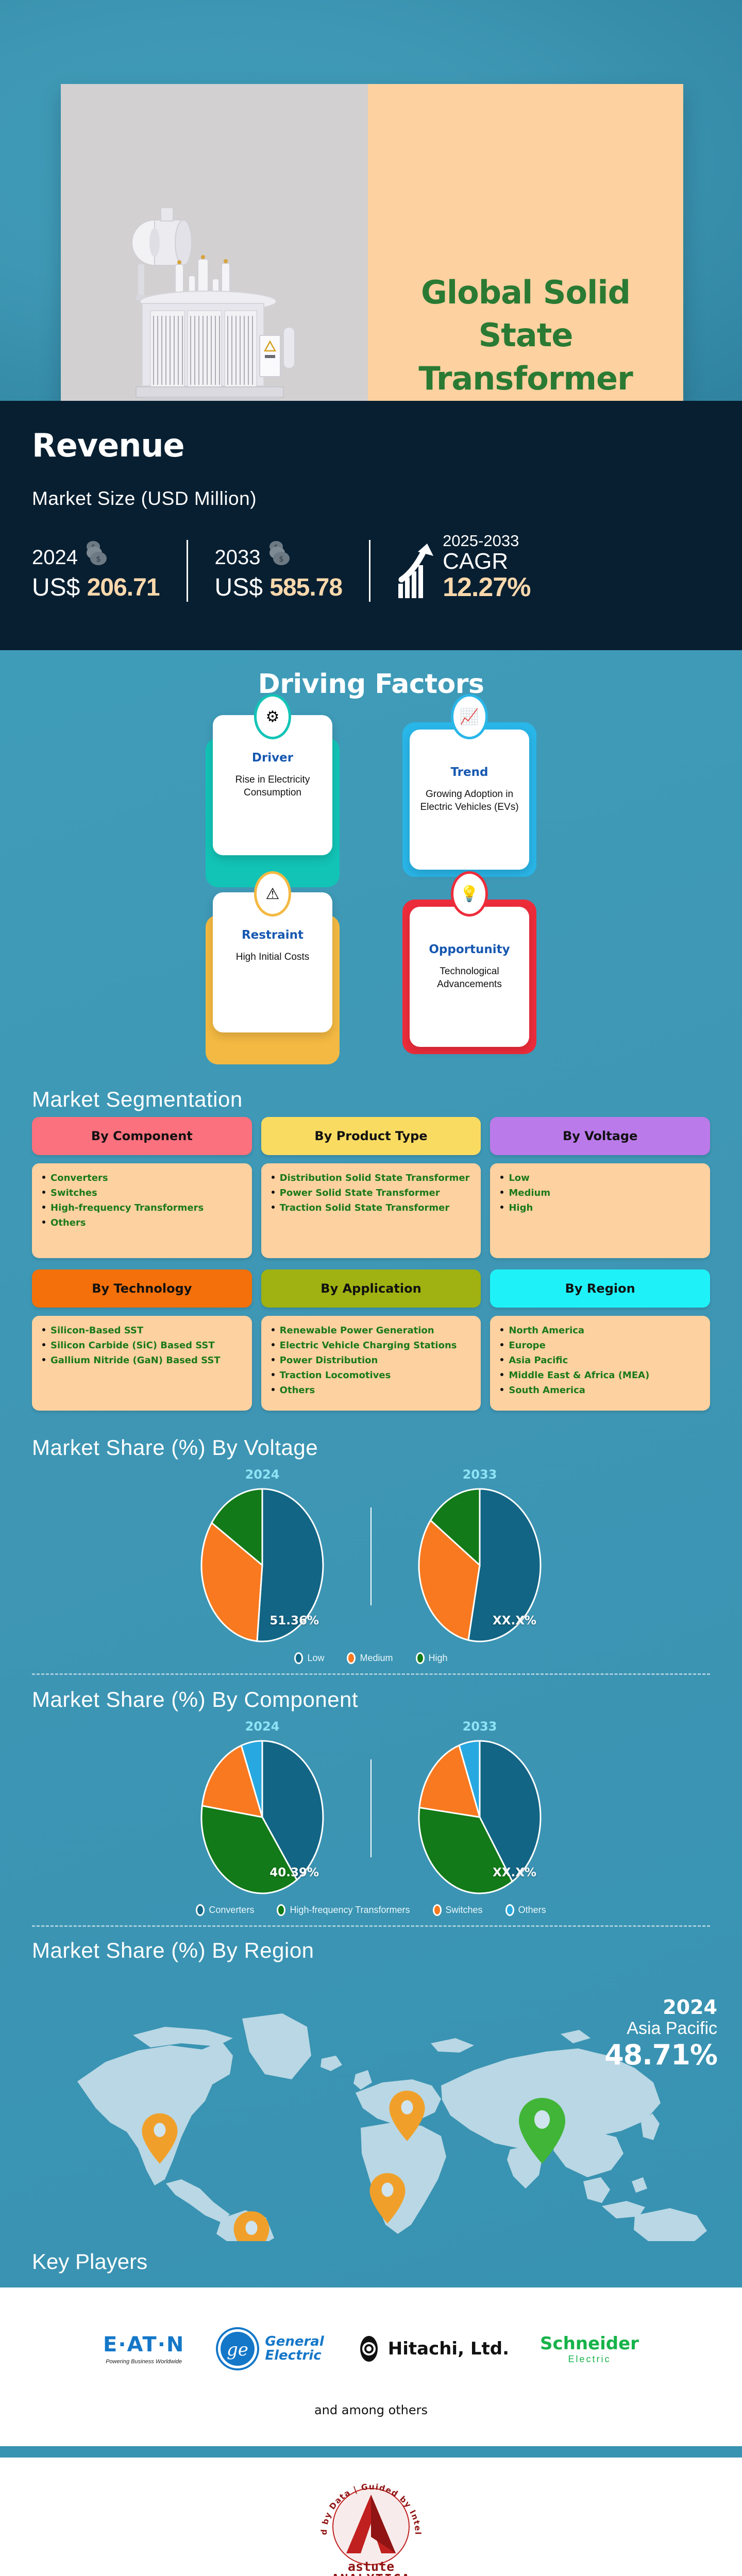 This screenshot has width=742, height=2576. I want to click on schneider-electric-logo: Schneider Electric, so click(589, 2349).